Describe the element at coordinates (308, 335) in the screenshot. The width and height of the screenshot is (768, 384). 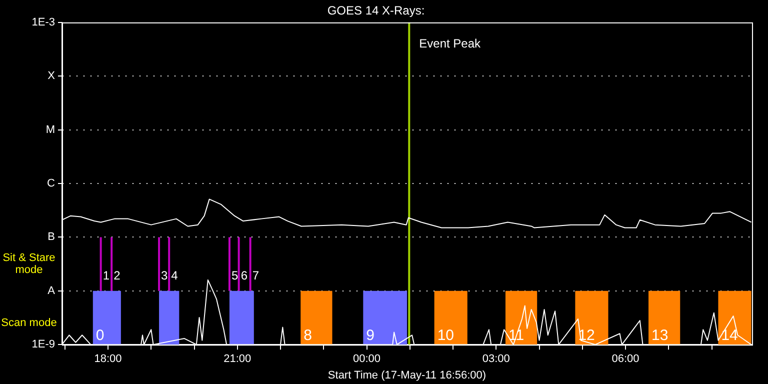
I see `band-label: 8` at that location.